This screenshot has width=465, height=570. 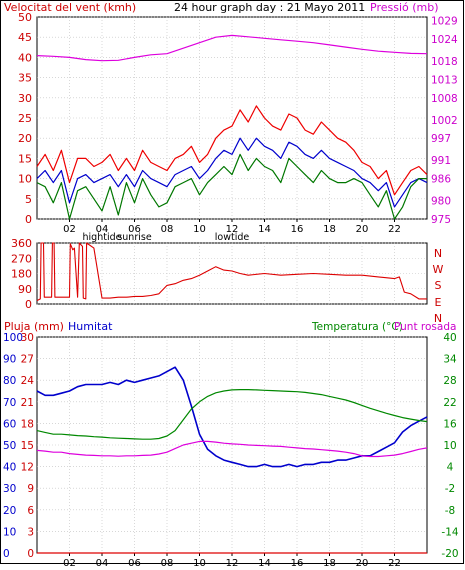 I want to click on temperature-tick-label: -8, so click(x=450, y=511).